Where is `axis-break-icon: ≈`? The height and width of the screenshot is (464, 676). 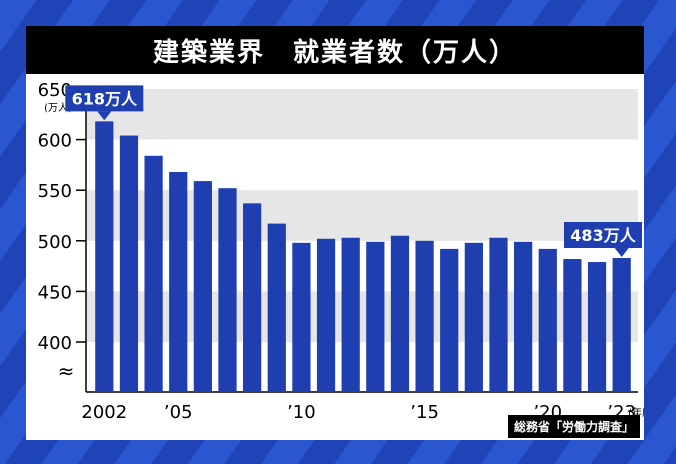
axis-break-icon: ≈ is located at coordinates (66, 371).